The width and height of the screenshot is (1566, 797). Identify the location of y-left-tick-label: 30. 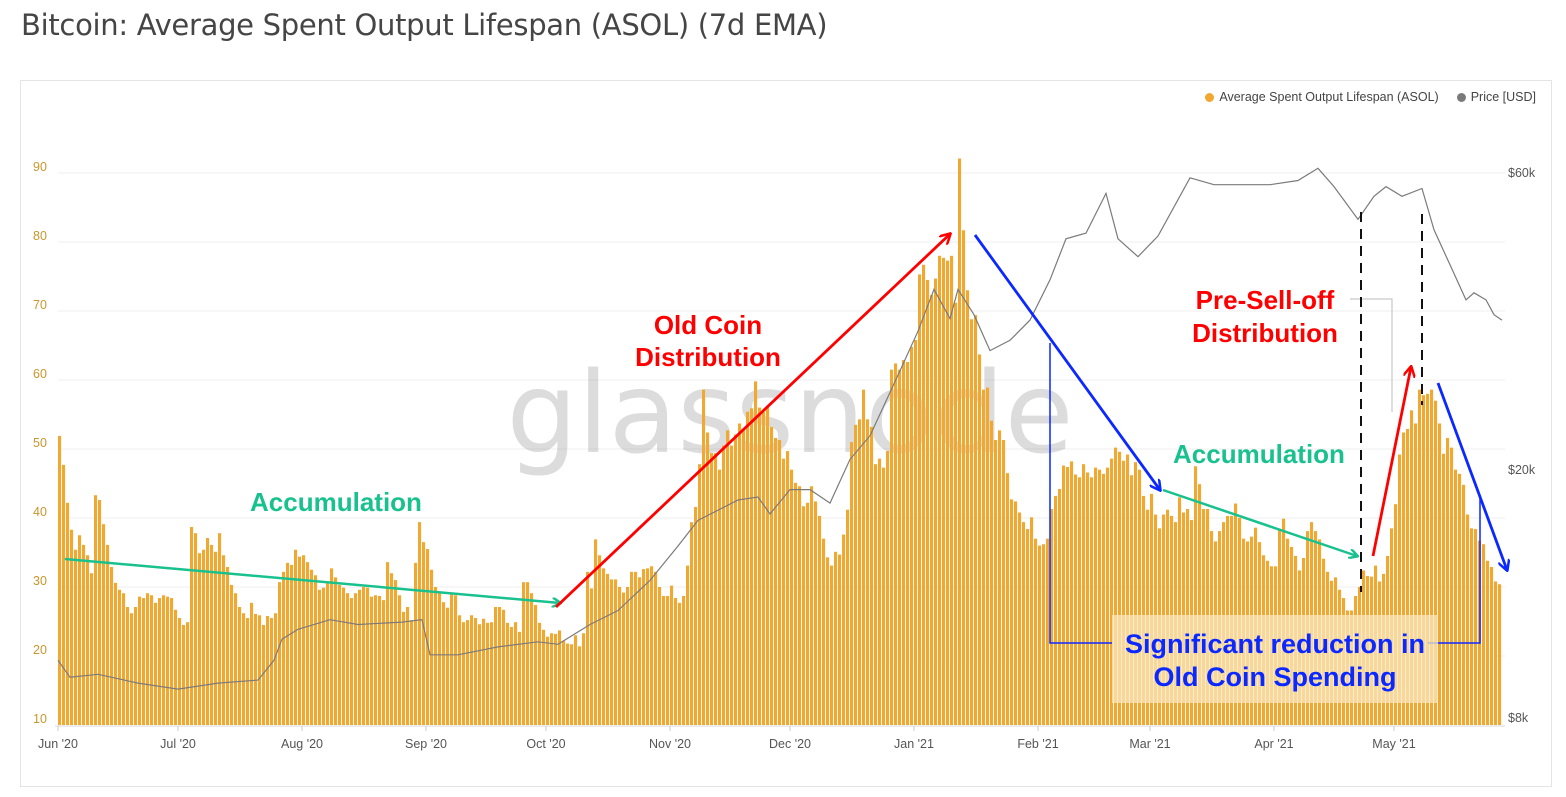
(40, 581).